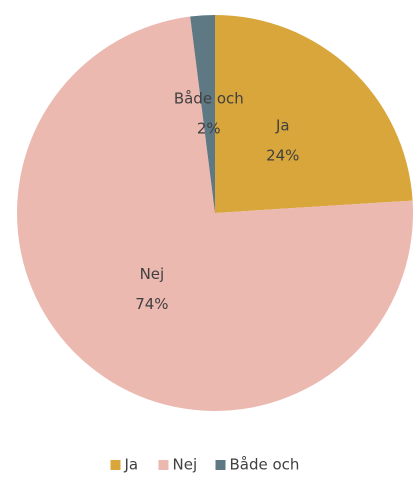  I want to click on legend-label: Ja, so click(131, 465).